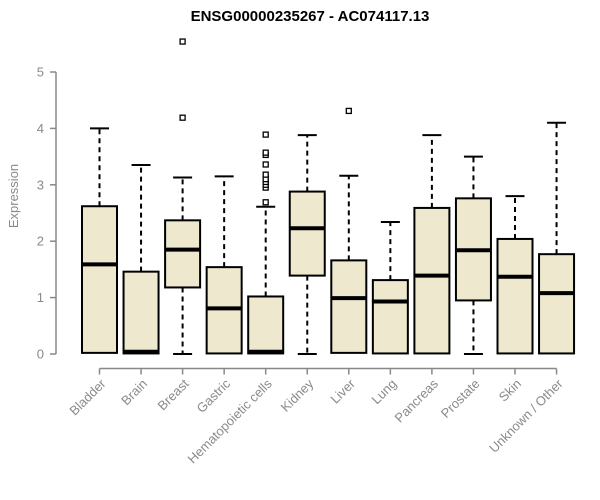 This screenshot has width=600, height=500. I want to click on x-axis-category-label-skin: Skin, so click(510, 390).